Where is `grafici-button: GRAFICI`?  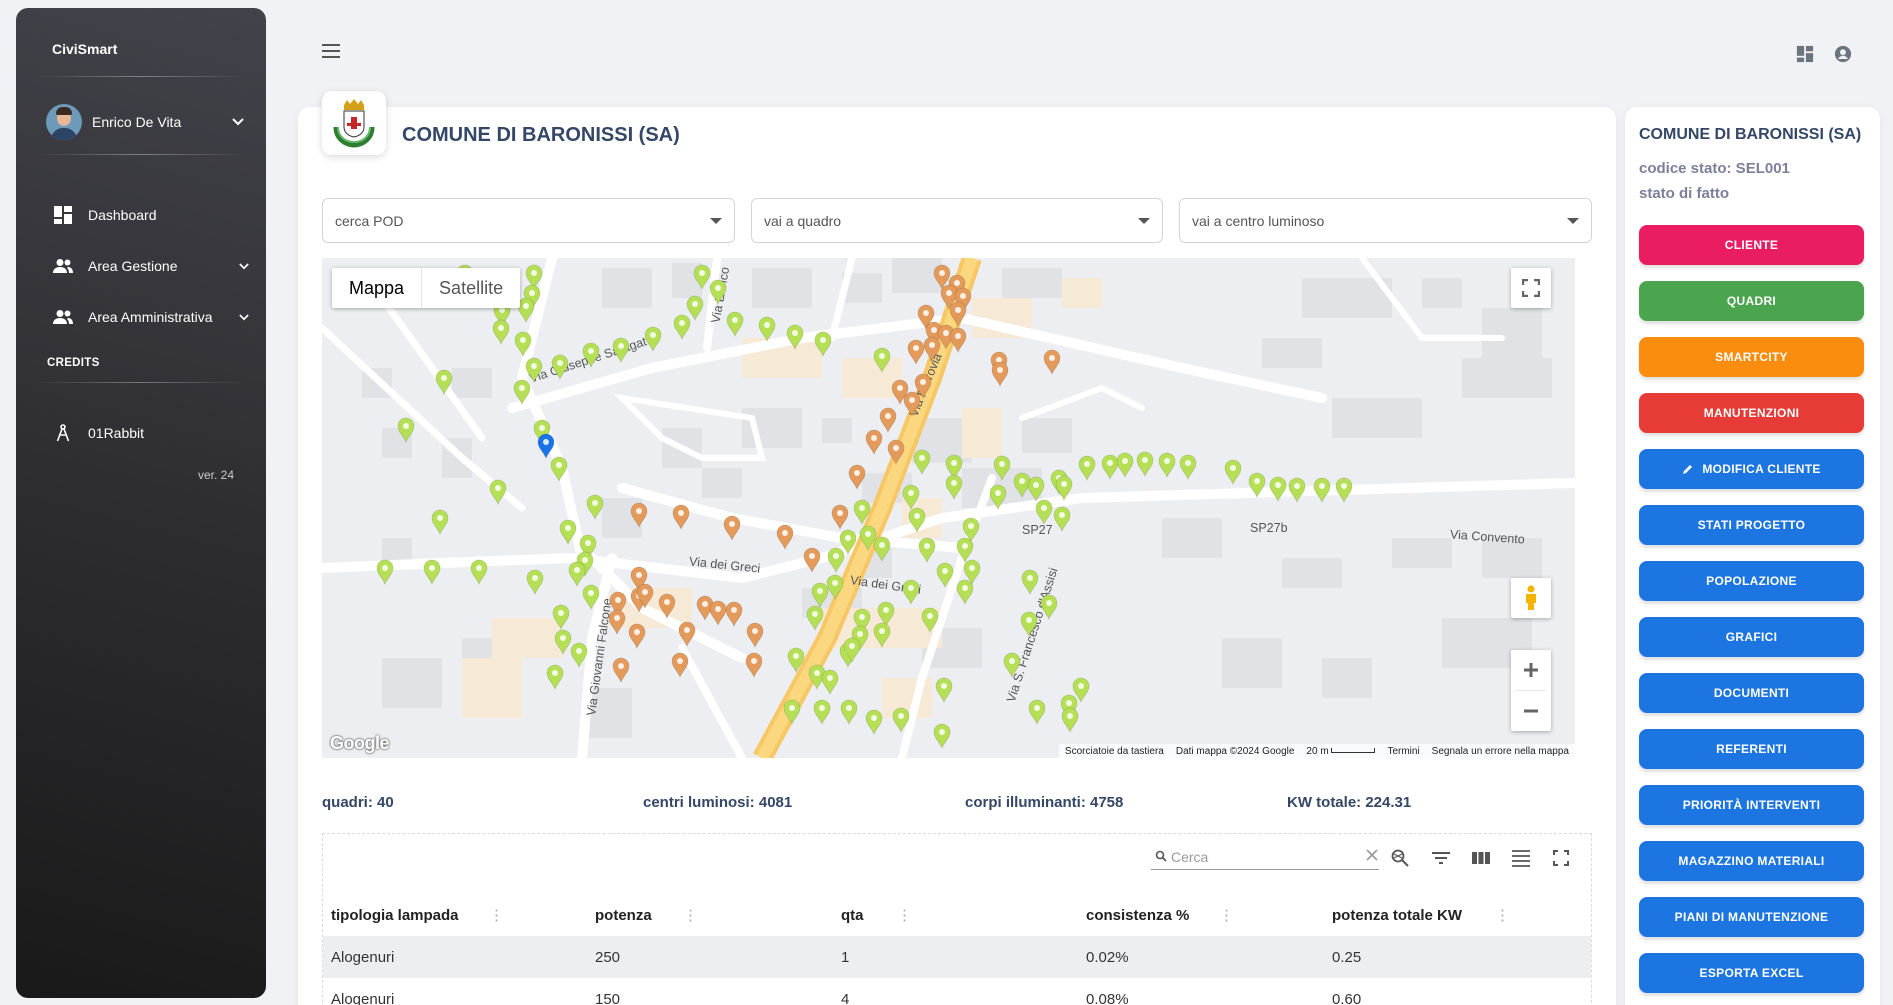 grafici-button: GRAFICI is located at coordinates (1751, 637).